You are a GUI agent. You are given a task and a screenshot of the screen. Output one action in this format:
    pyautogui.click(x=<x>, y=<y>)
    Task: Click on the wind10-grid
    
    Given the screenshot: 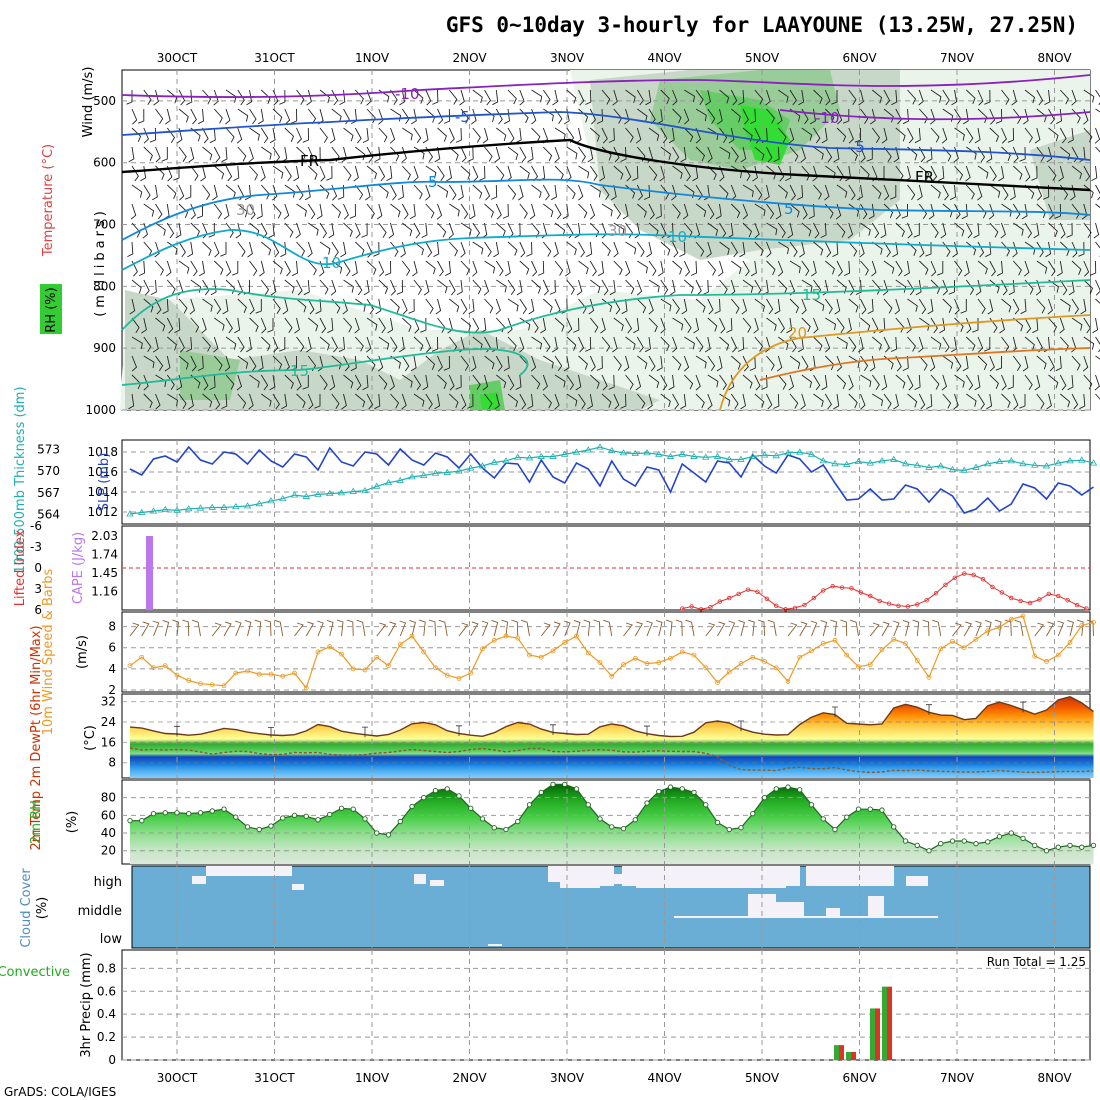 What is the action you would take?
    pyautogui.click(x=606, y=652)
    